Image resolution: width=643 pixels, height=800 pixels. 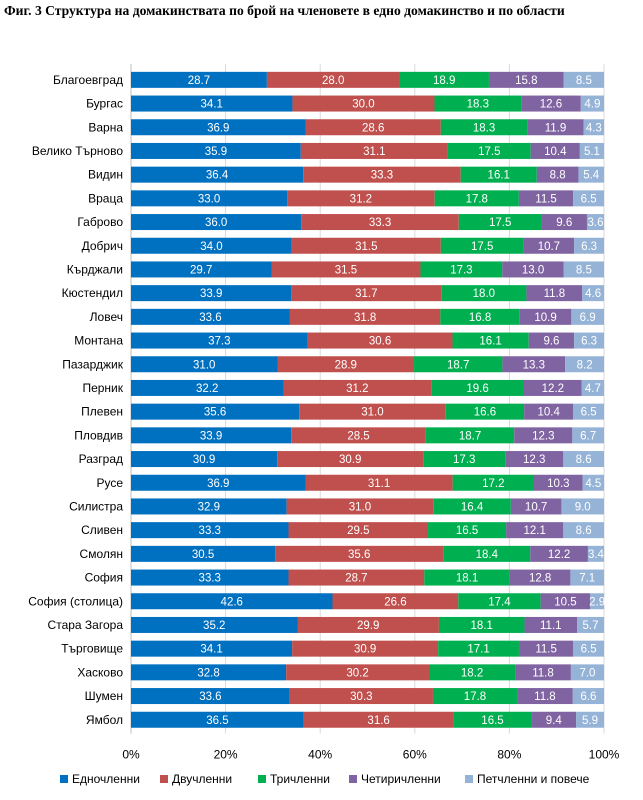 What do you see at coordinates (477, 199) in the screenshot?
I see `data-label: 17.8` at bounding box center [477, 199].